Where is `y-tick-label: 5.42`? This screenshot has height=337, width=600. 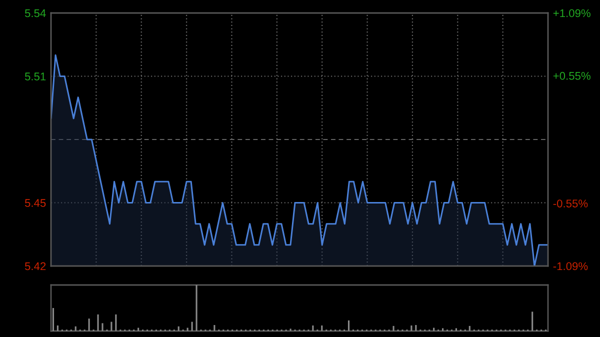 y-tick-label: 5.42 is located at coordinates (35, 266).